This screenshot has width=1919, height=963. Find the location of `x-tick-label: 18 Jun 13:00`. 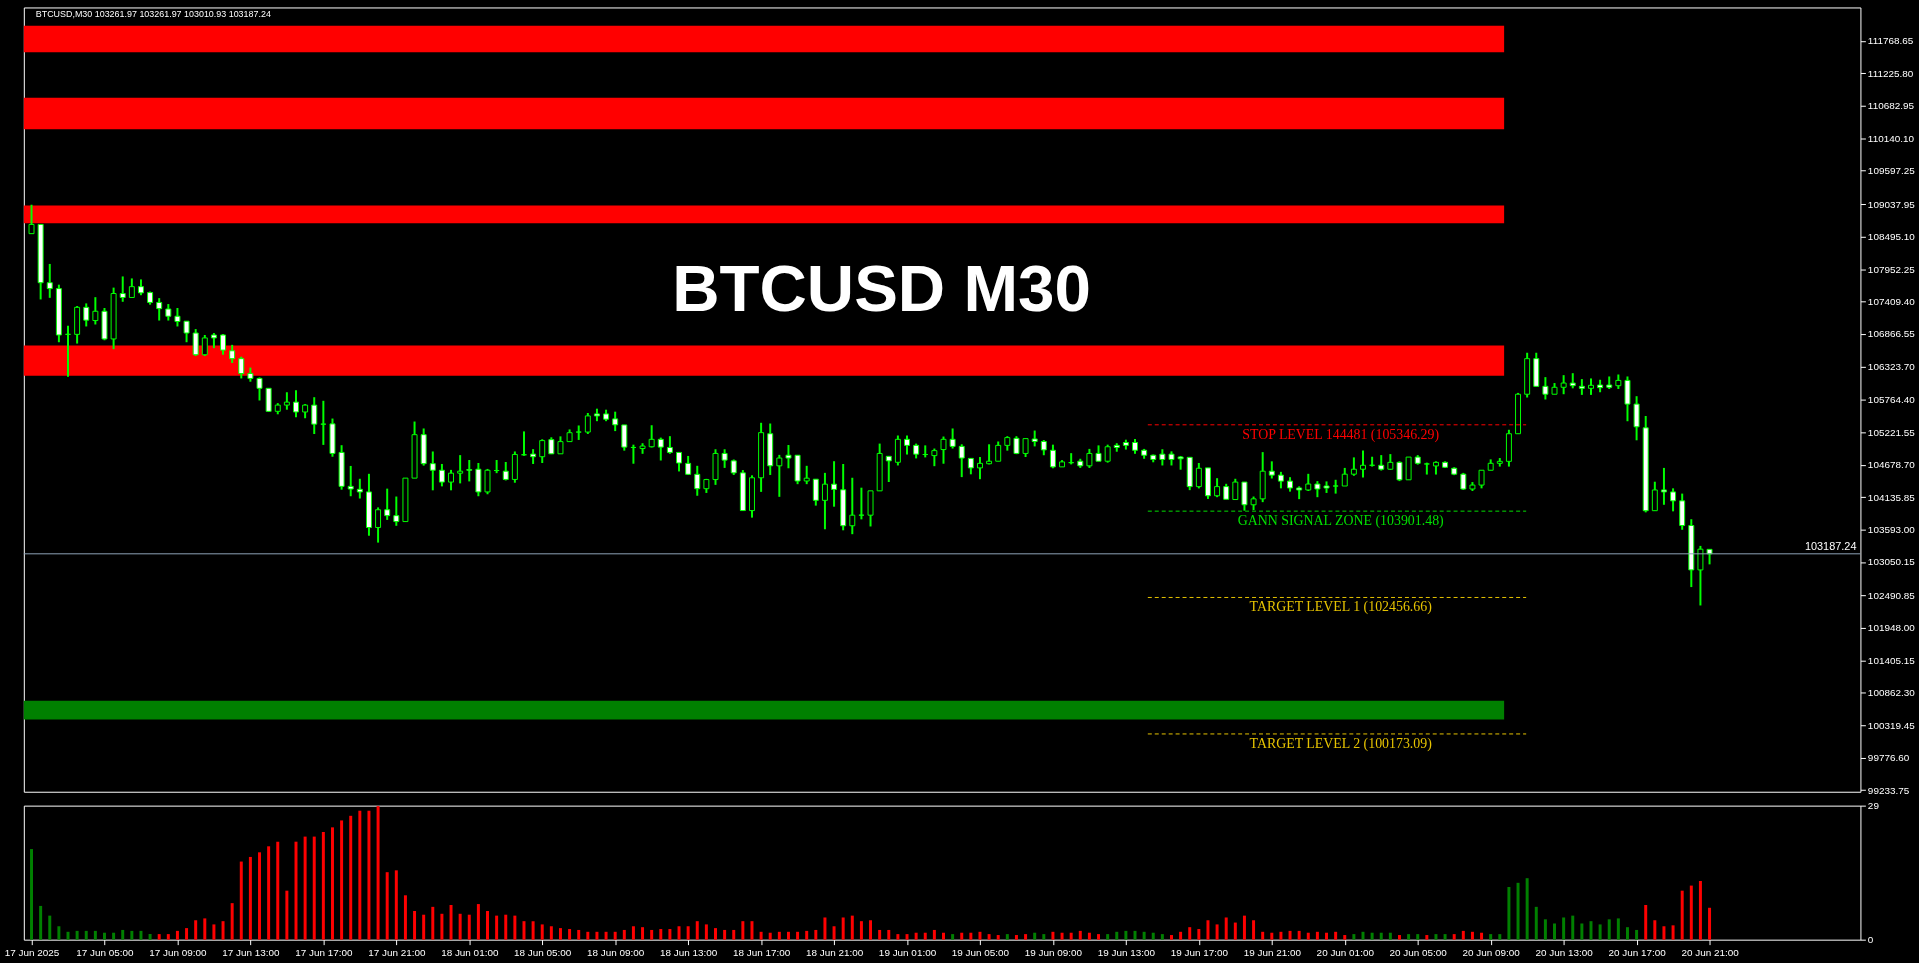

x-tick-label: 18 Jun 13:00 is located at coordinates (688, 953).